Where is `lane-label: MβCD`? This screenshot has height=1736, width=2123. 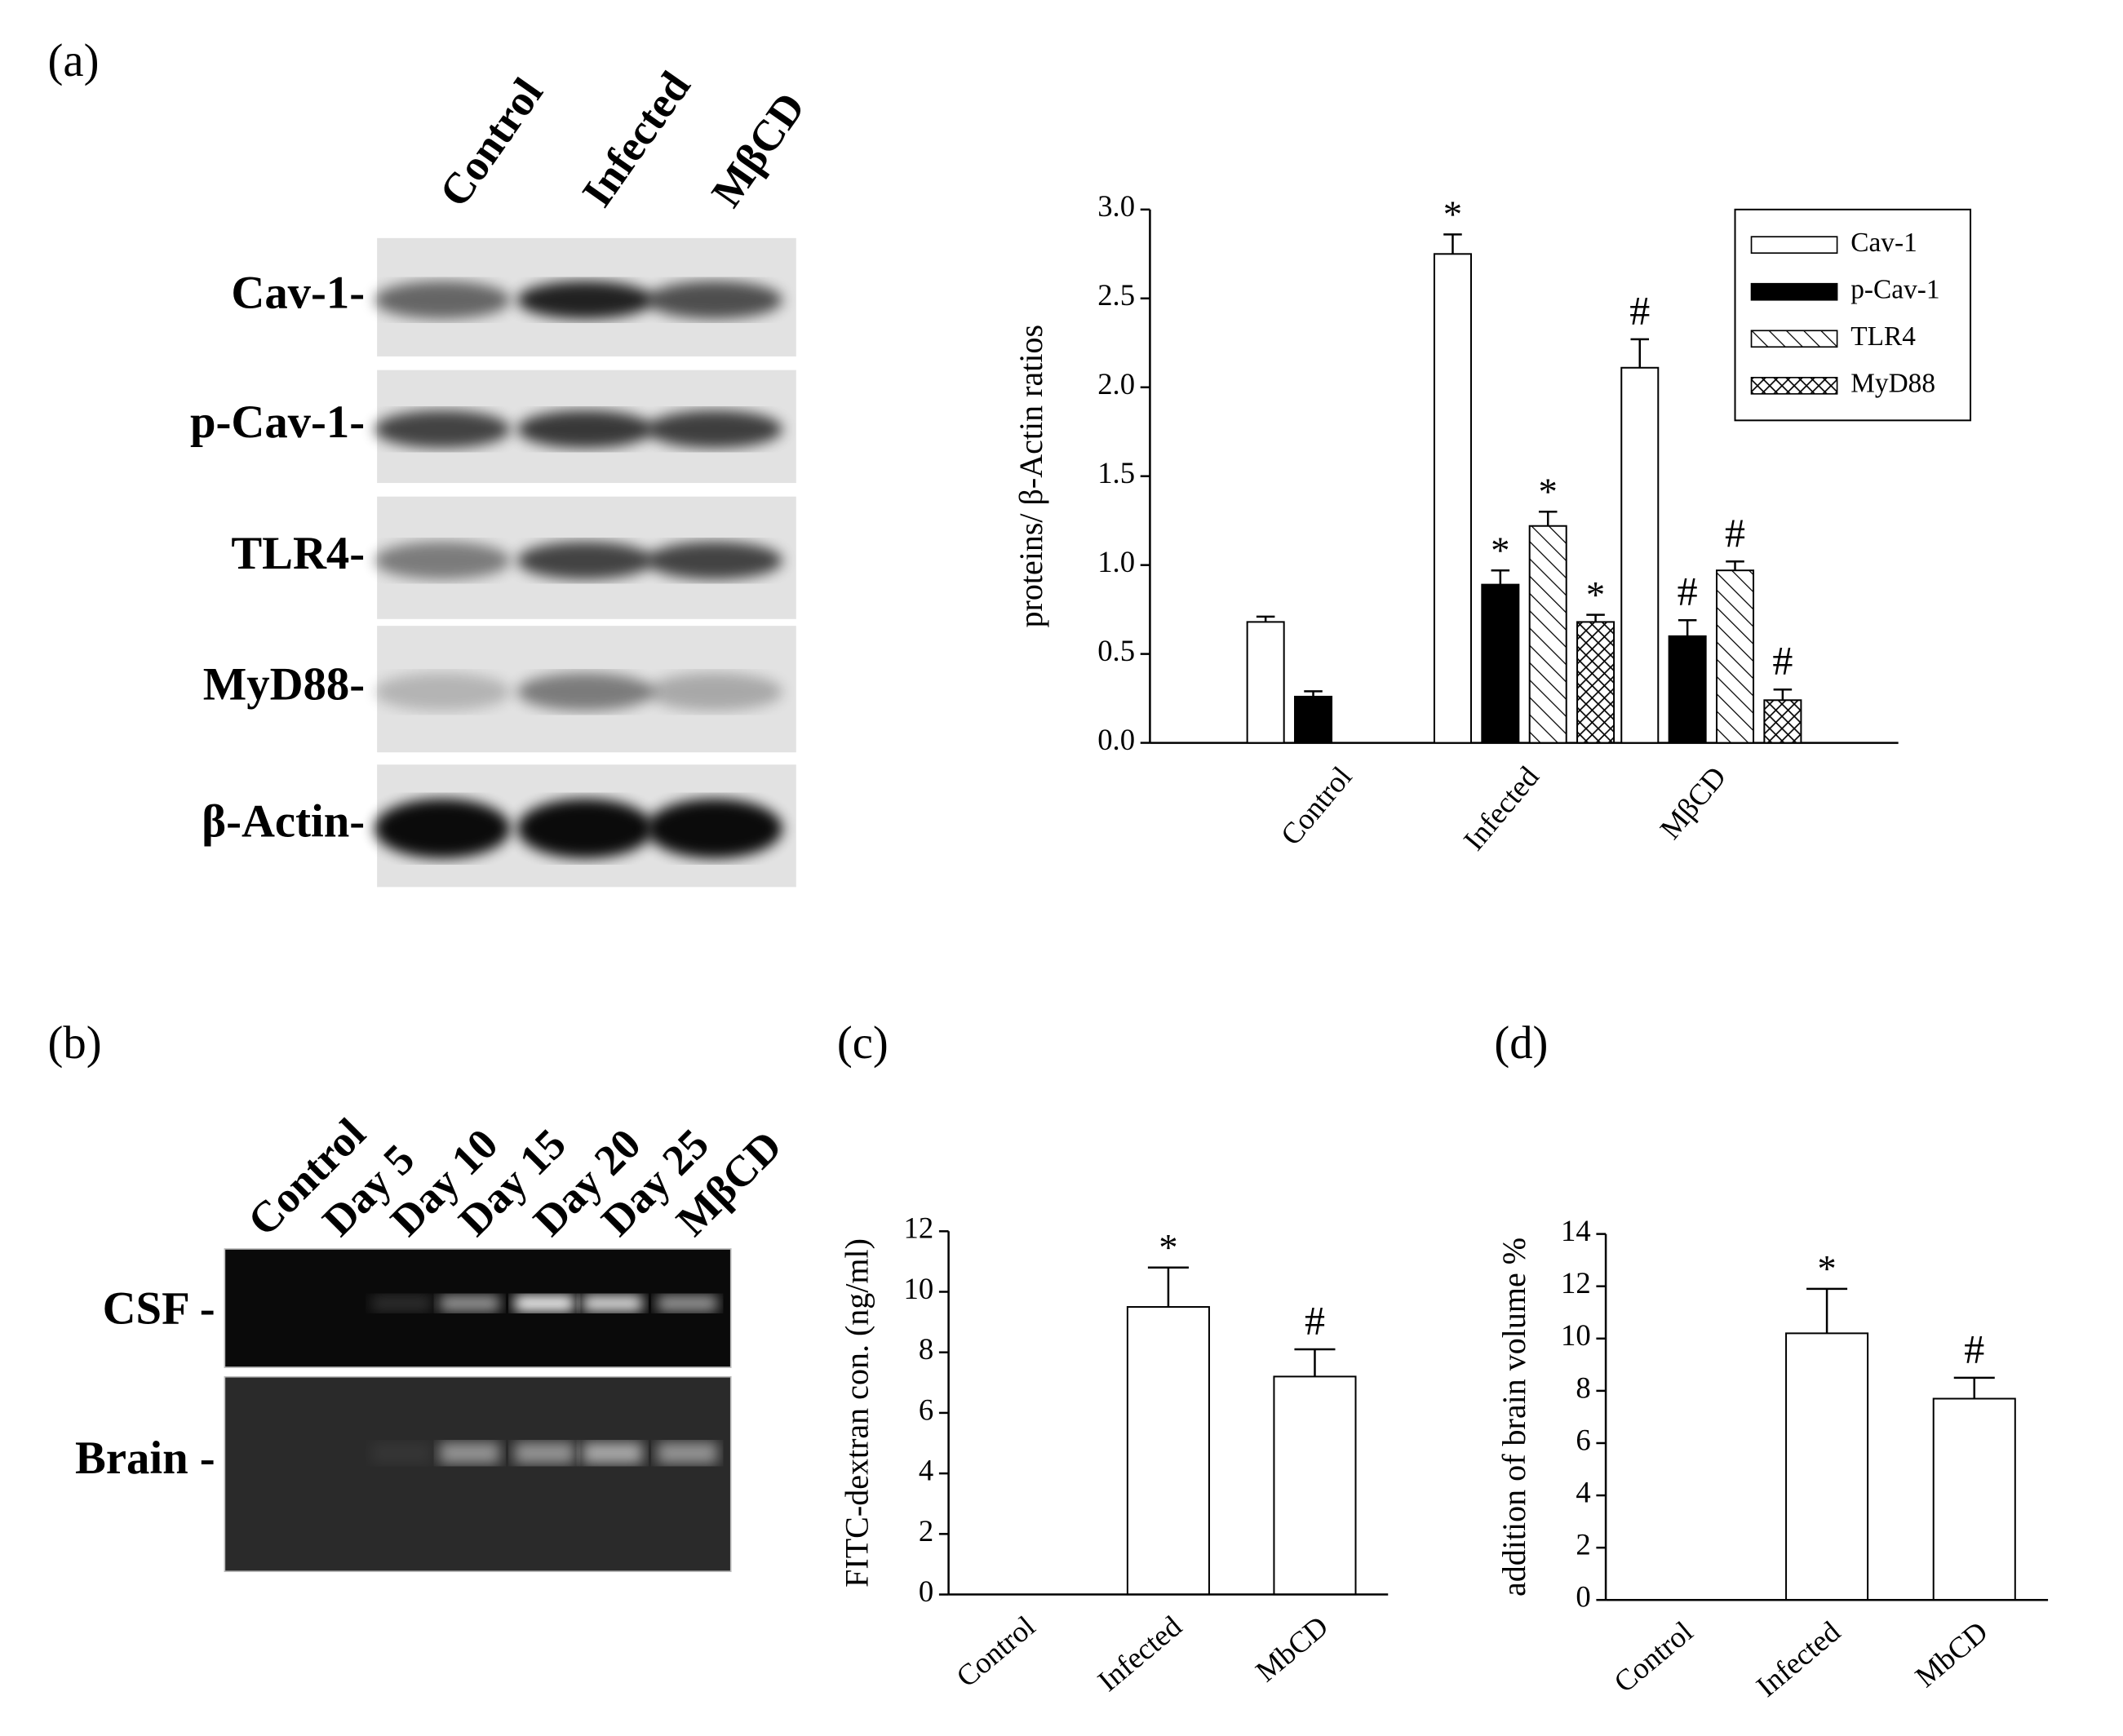
lane-label: MβCD is located at coordinates (758, 149).